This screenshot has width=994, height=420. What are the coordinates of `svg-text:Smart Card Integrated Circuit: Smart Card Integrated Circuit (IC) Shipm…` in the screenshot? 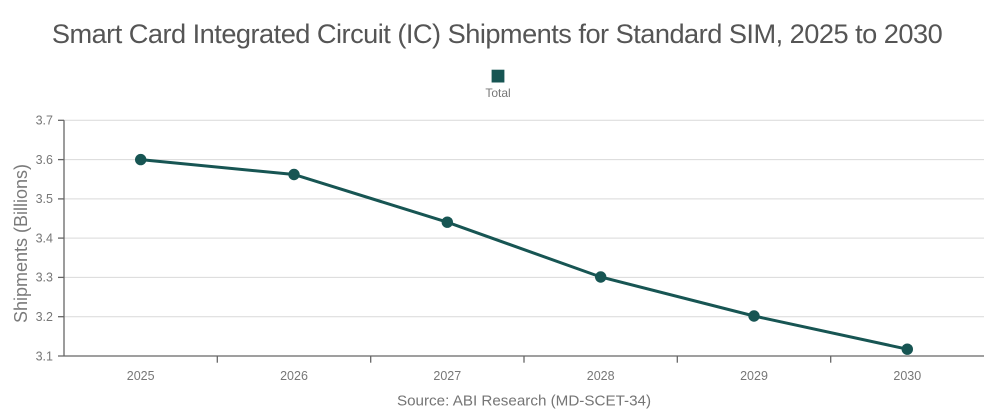 It's located at (497, 33).